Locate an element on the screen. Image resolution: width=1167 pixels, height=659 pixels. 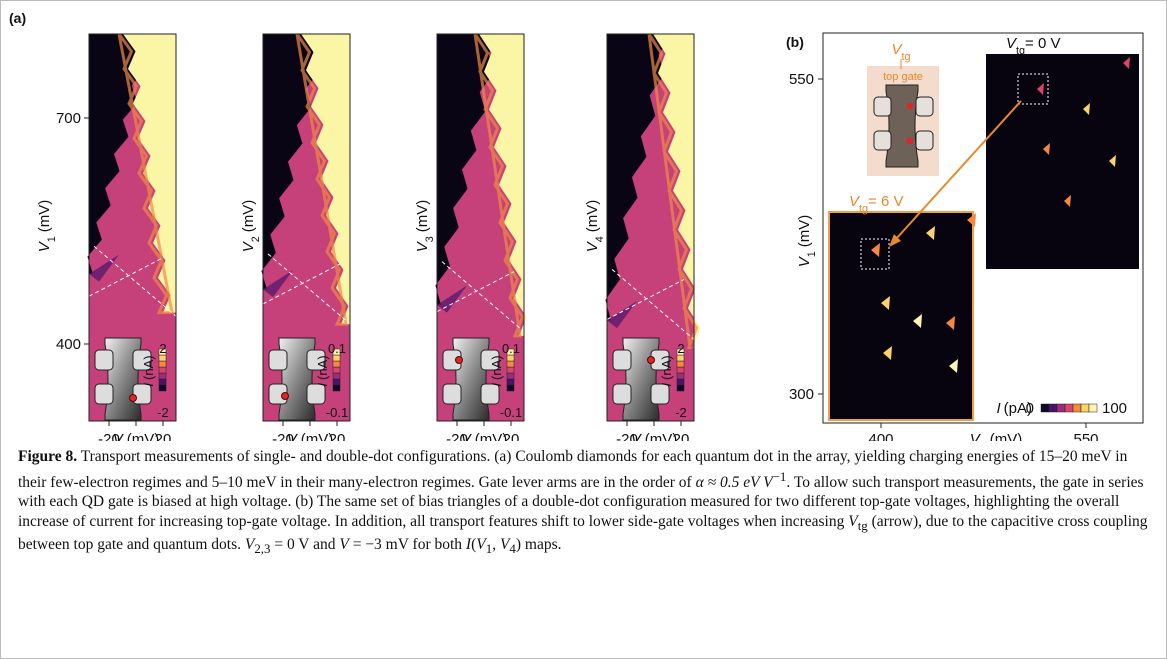
panel-label: (b) is located at coordinates (795, 42).